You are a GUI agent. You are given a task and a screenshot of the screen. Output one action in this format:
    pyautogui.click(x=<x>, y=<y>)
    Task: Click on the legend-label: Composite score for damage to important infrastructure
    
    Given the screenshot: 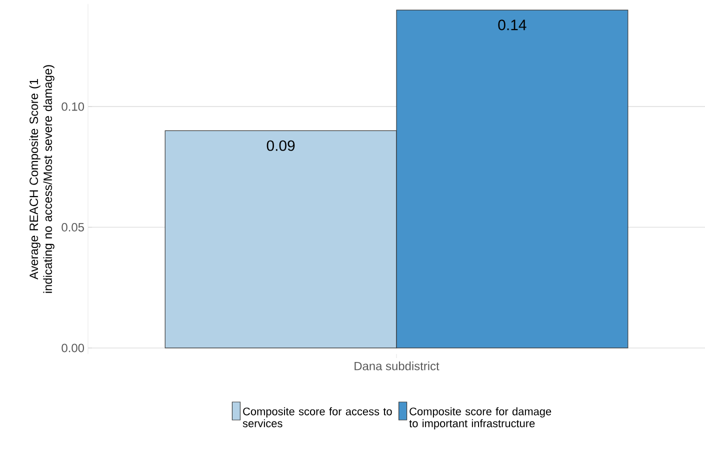 What is the action you would take?
    pyautogui.click(x=480, y=418)
    